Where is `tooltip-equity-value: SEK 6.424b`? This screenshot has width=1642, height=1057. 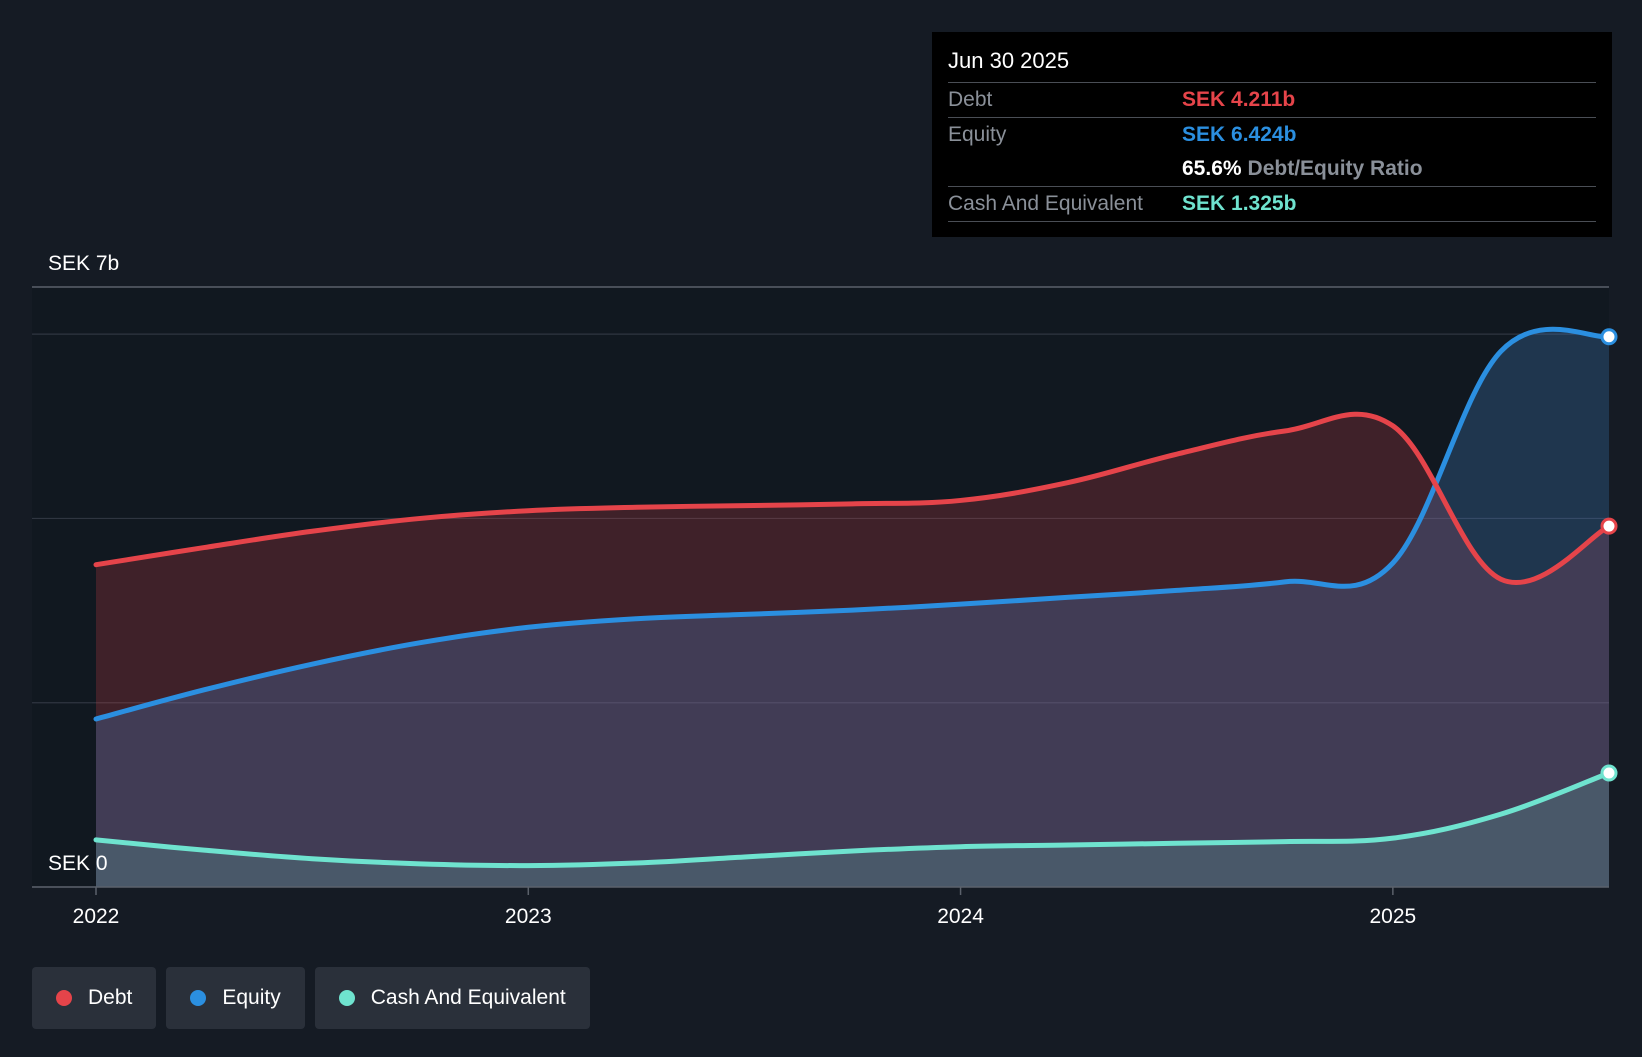 tooltip-equity-value: SEK 6.424b is located at coordinates (1239, 134).